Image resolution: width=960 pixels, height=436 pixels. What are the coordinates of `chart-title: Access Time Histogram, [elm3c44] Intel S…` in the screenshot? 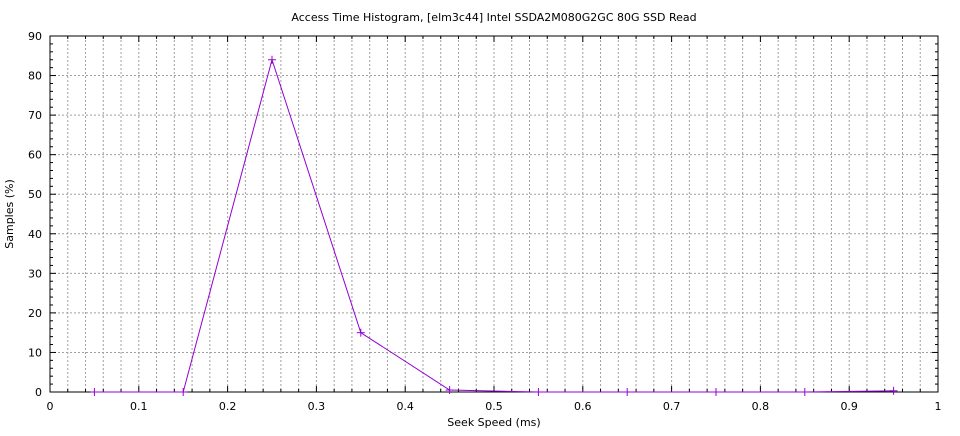 It's located at (493, 17).